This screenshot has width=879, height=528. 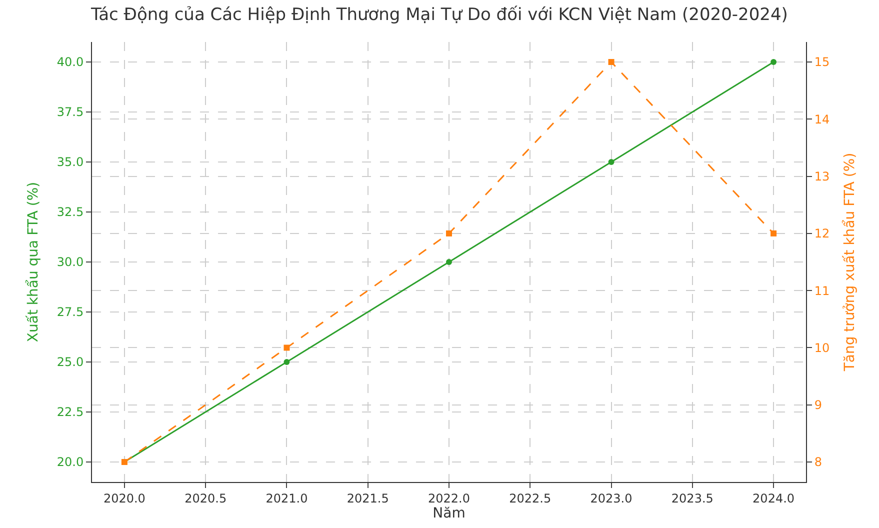 I want to click on y2-tick-label: 10, so click(x=822, y=347).